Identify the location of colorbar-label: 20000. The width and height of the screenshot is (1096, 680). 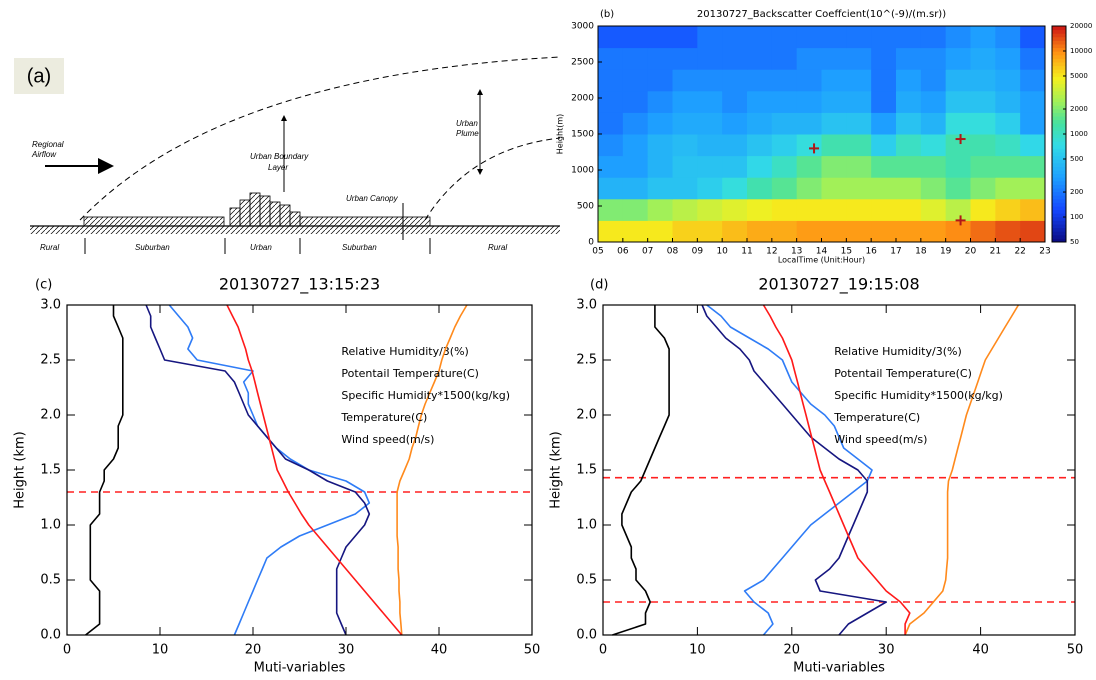
(1081, 26).